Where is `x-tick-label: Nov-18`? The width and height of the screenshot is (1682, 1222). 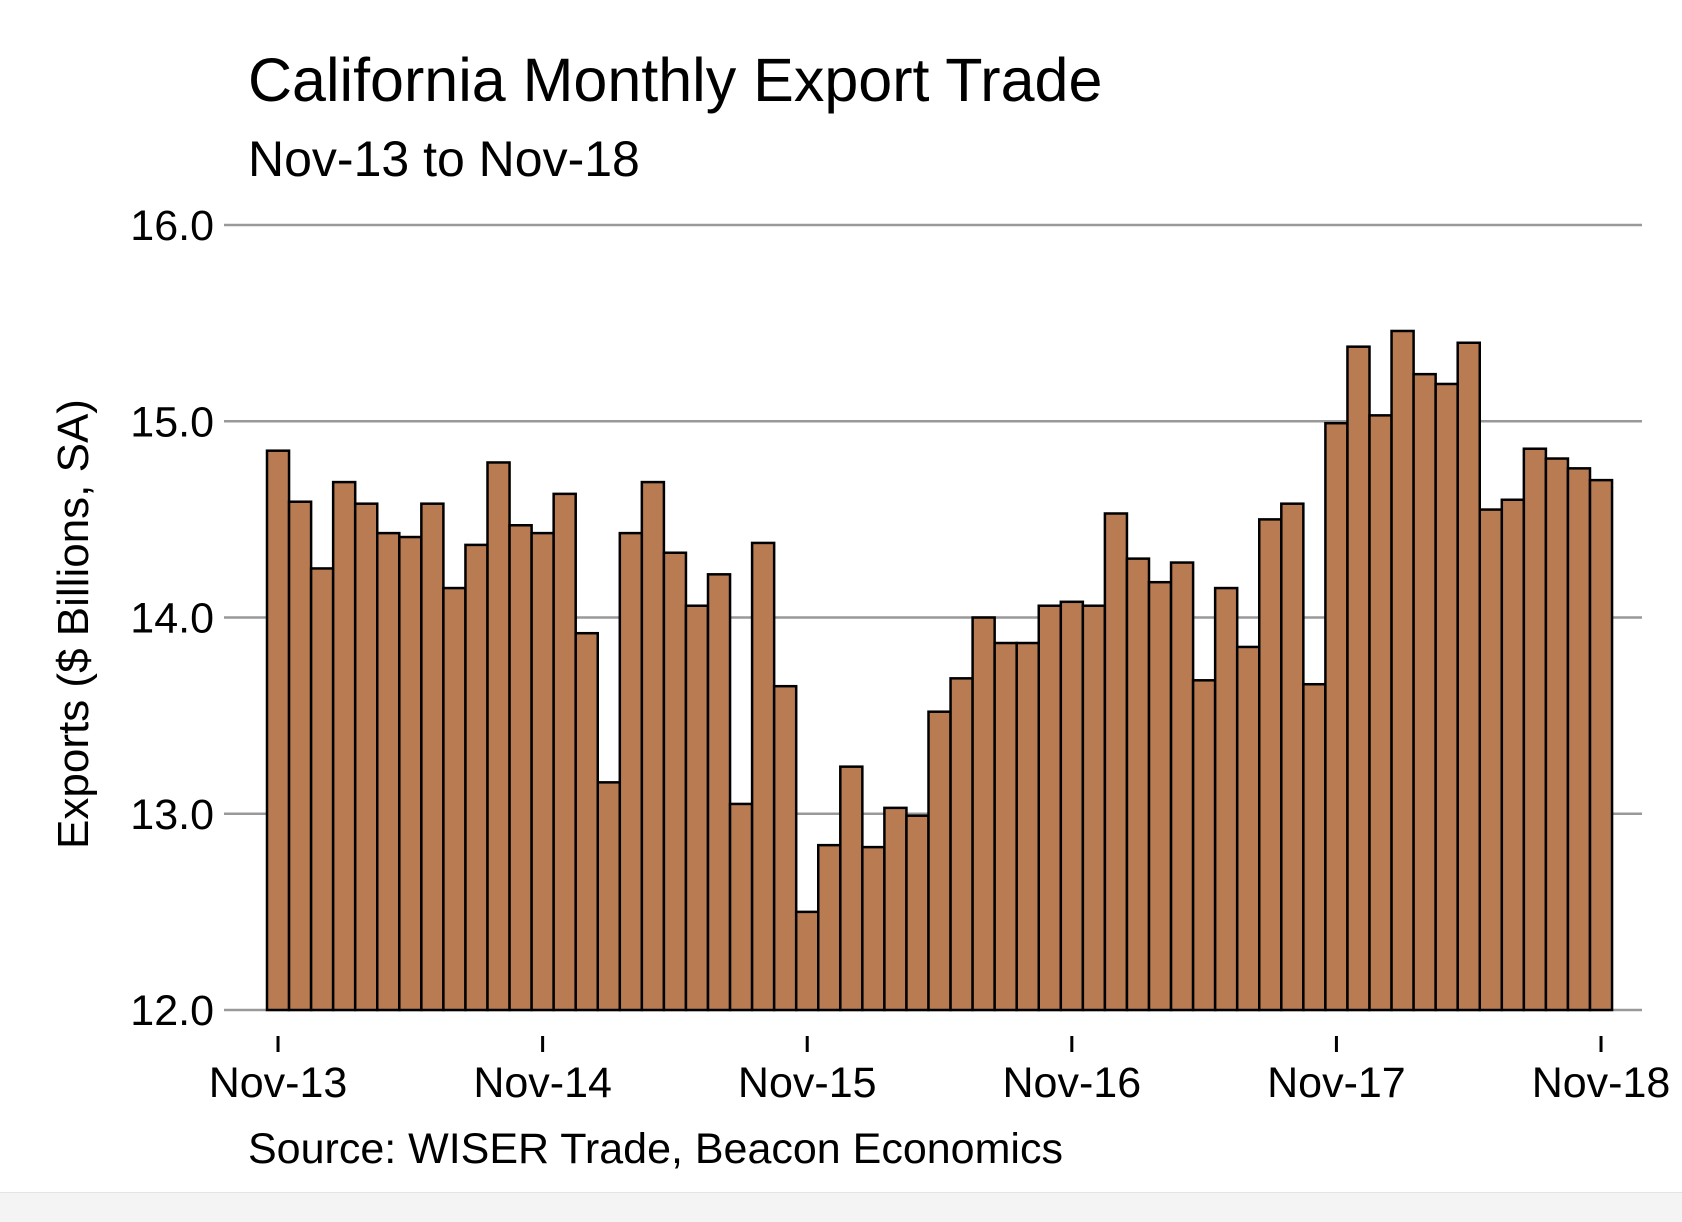
x-tick-label: Nov-18 is located at coordinates (1601, 1083).